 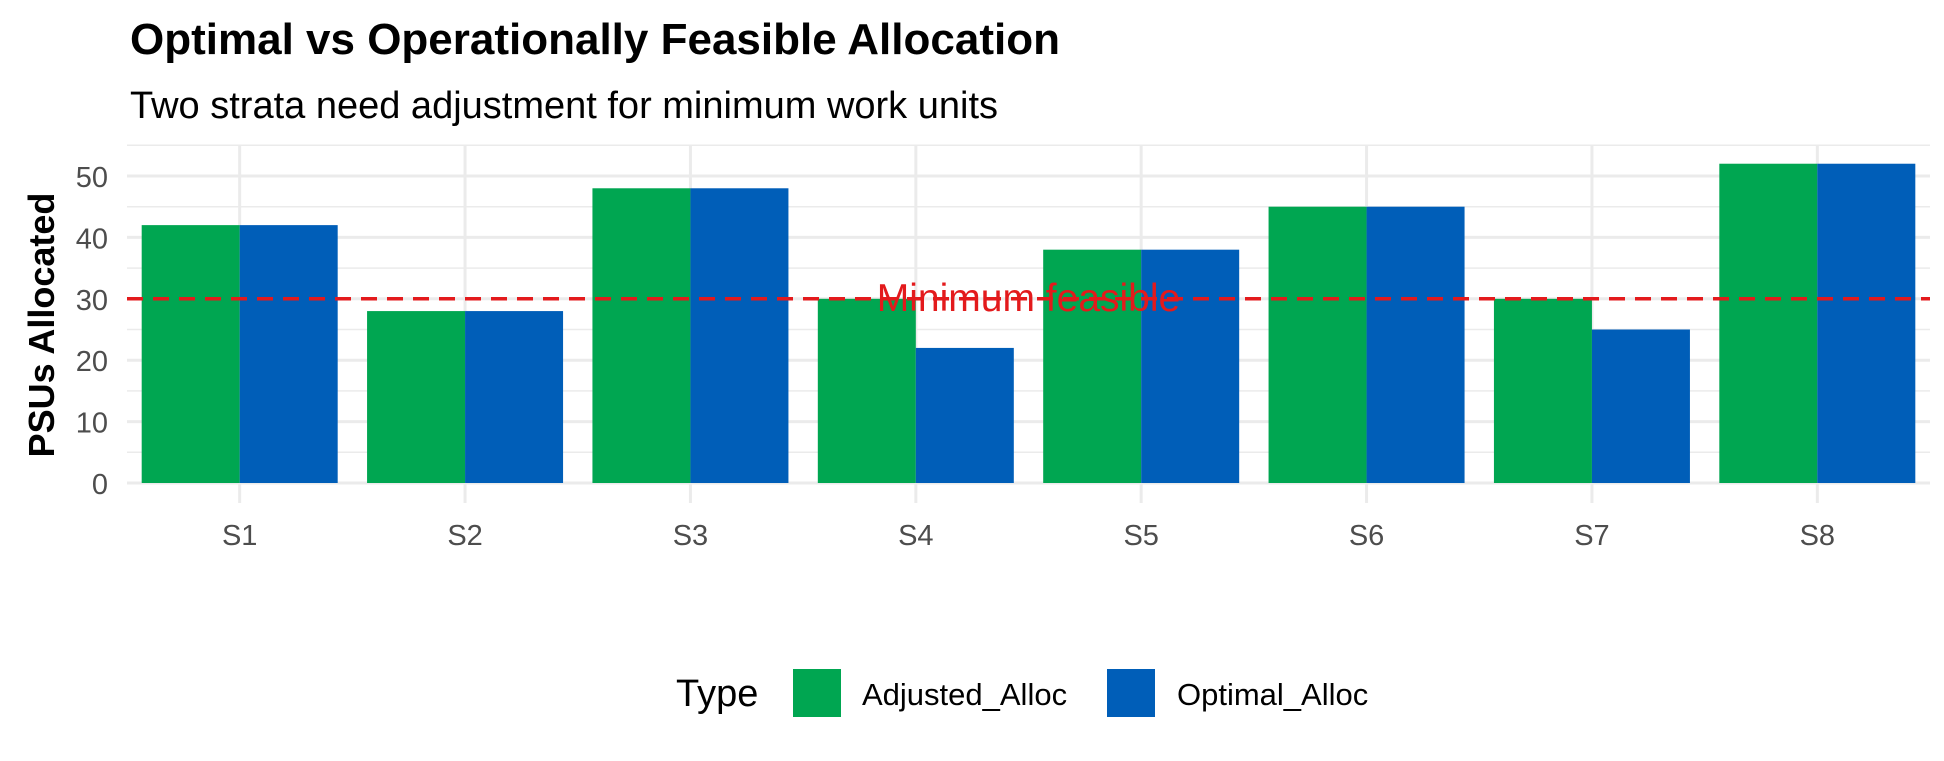 I want to click on reference-layer: Minimum feasible, so click(x=1028, y=298).